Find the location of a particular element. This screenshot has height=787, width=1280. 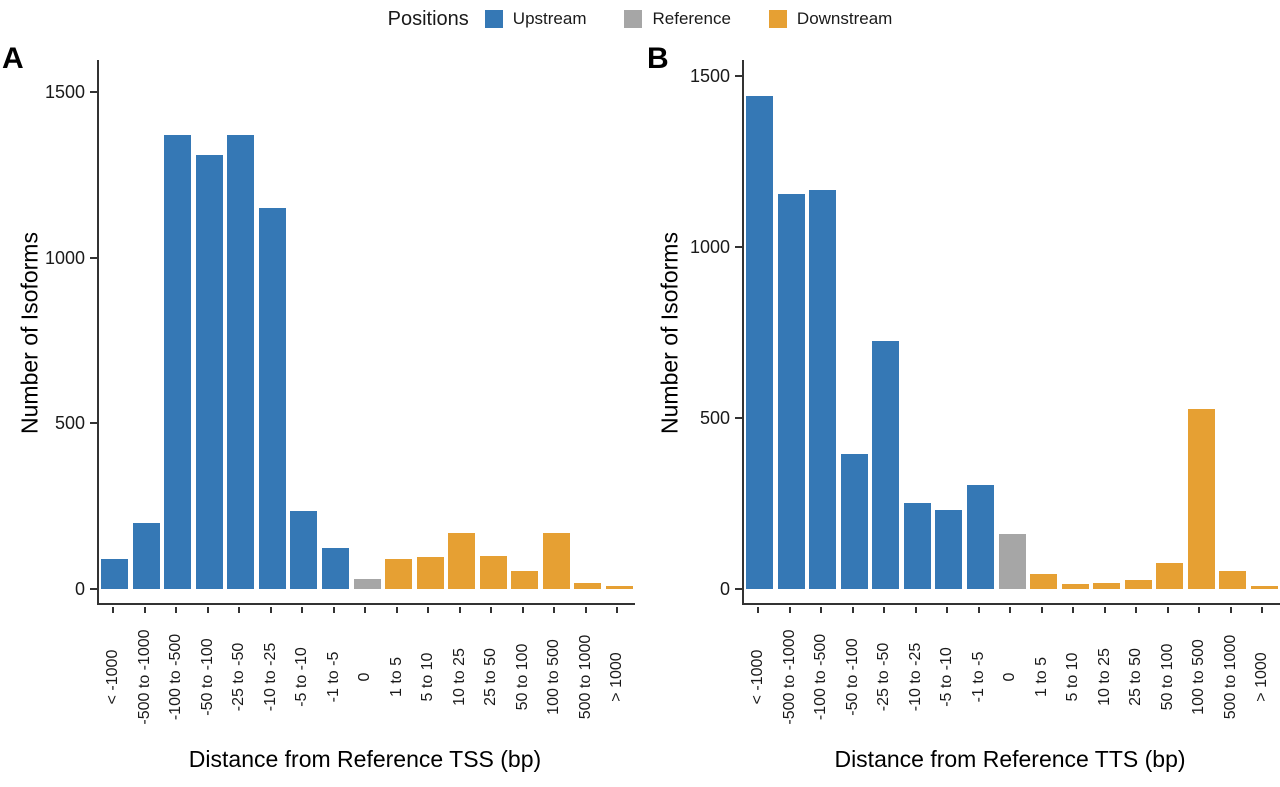

bar--25-to--50 is located at coordinates (241, 362).